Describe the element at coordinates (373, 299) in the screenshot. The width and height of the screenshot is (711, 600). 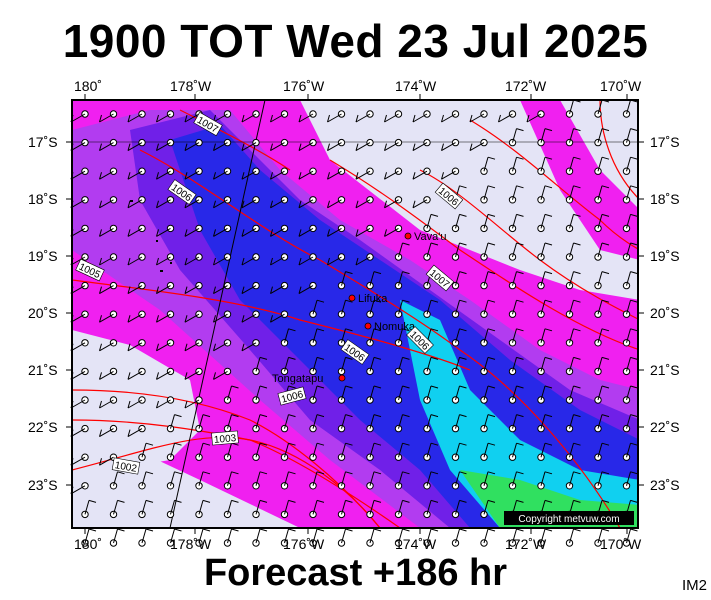
I see `place-label: Lifuka` at that location.